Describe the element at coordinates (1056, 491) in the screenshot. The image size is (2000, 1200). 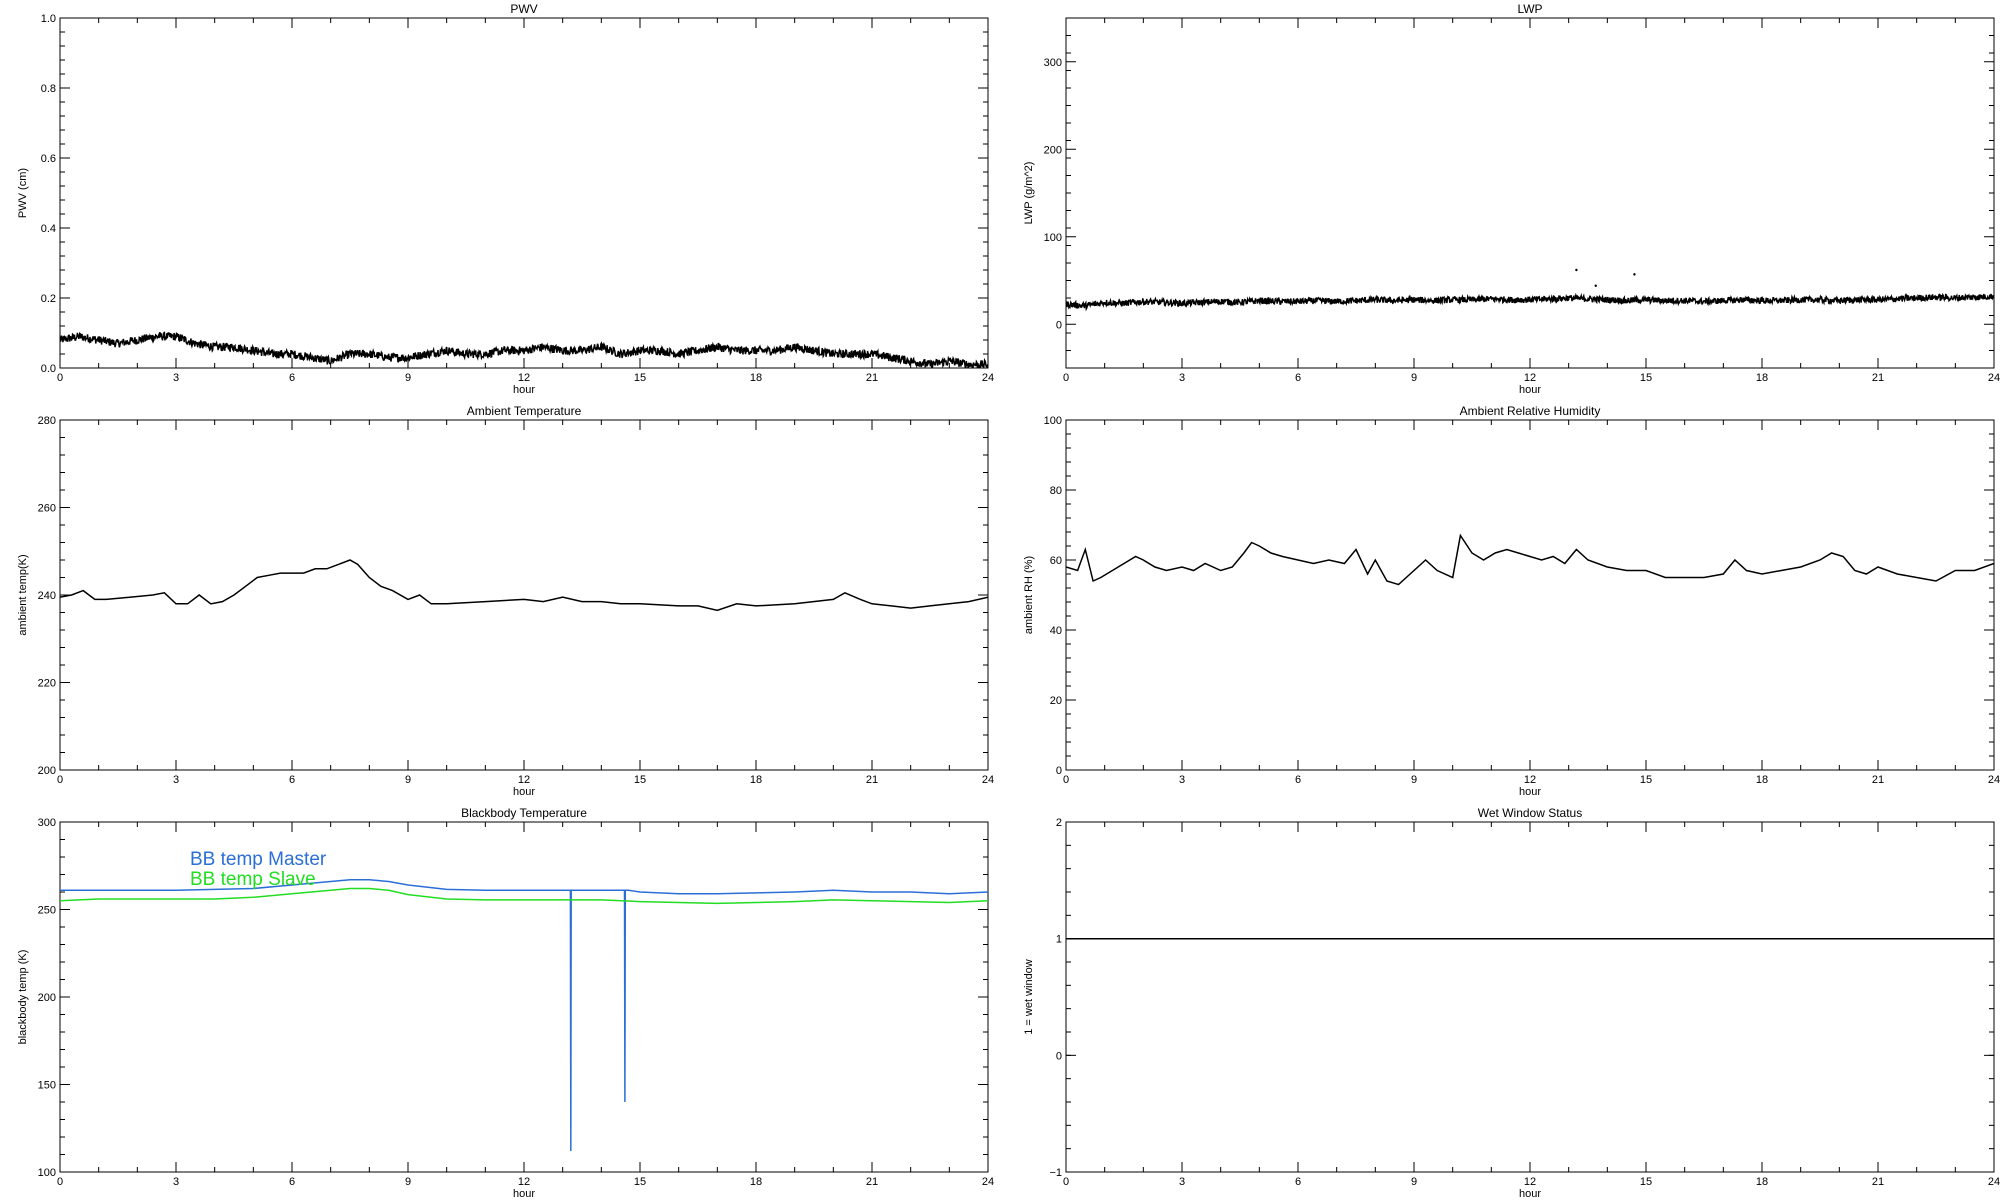
I see `y-tick-label: 80` at that location.